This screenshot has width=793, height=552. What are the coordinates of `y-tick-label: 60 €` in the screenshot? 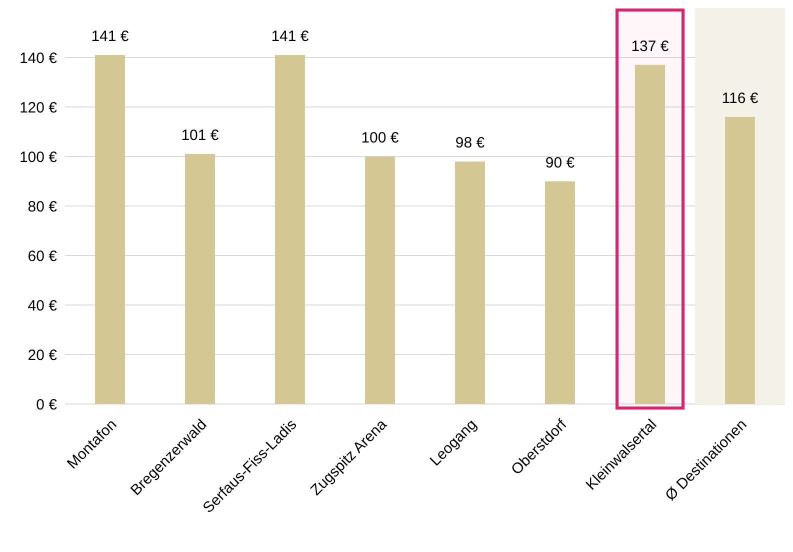 It's located at (43, 256).